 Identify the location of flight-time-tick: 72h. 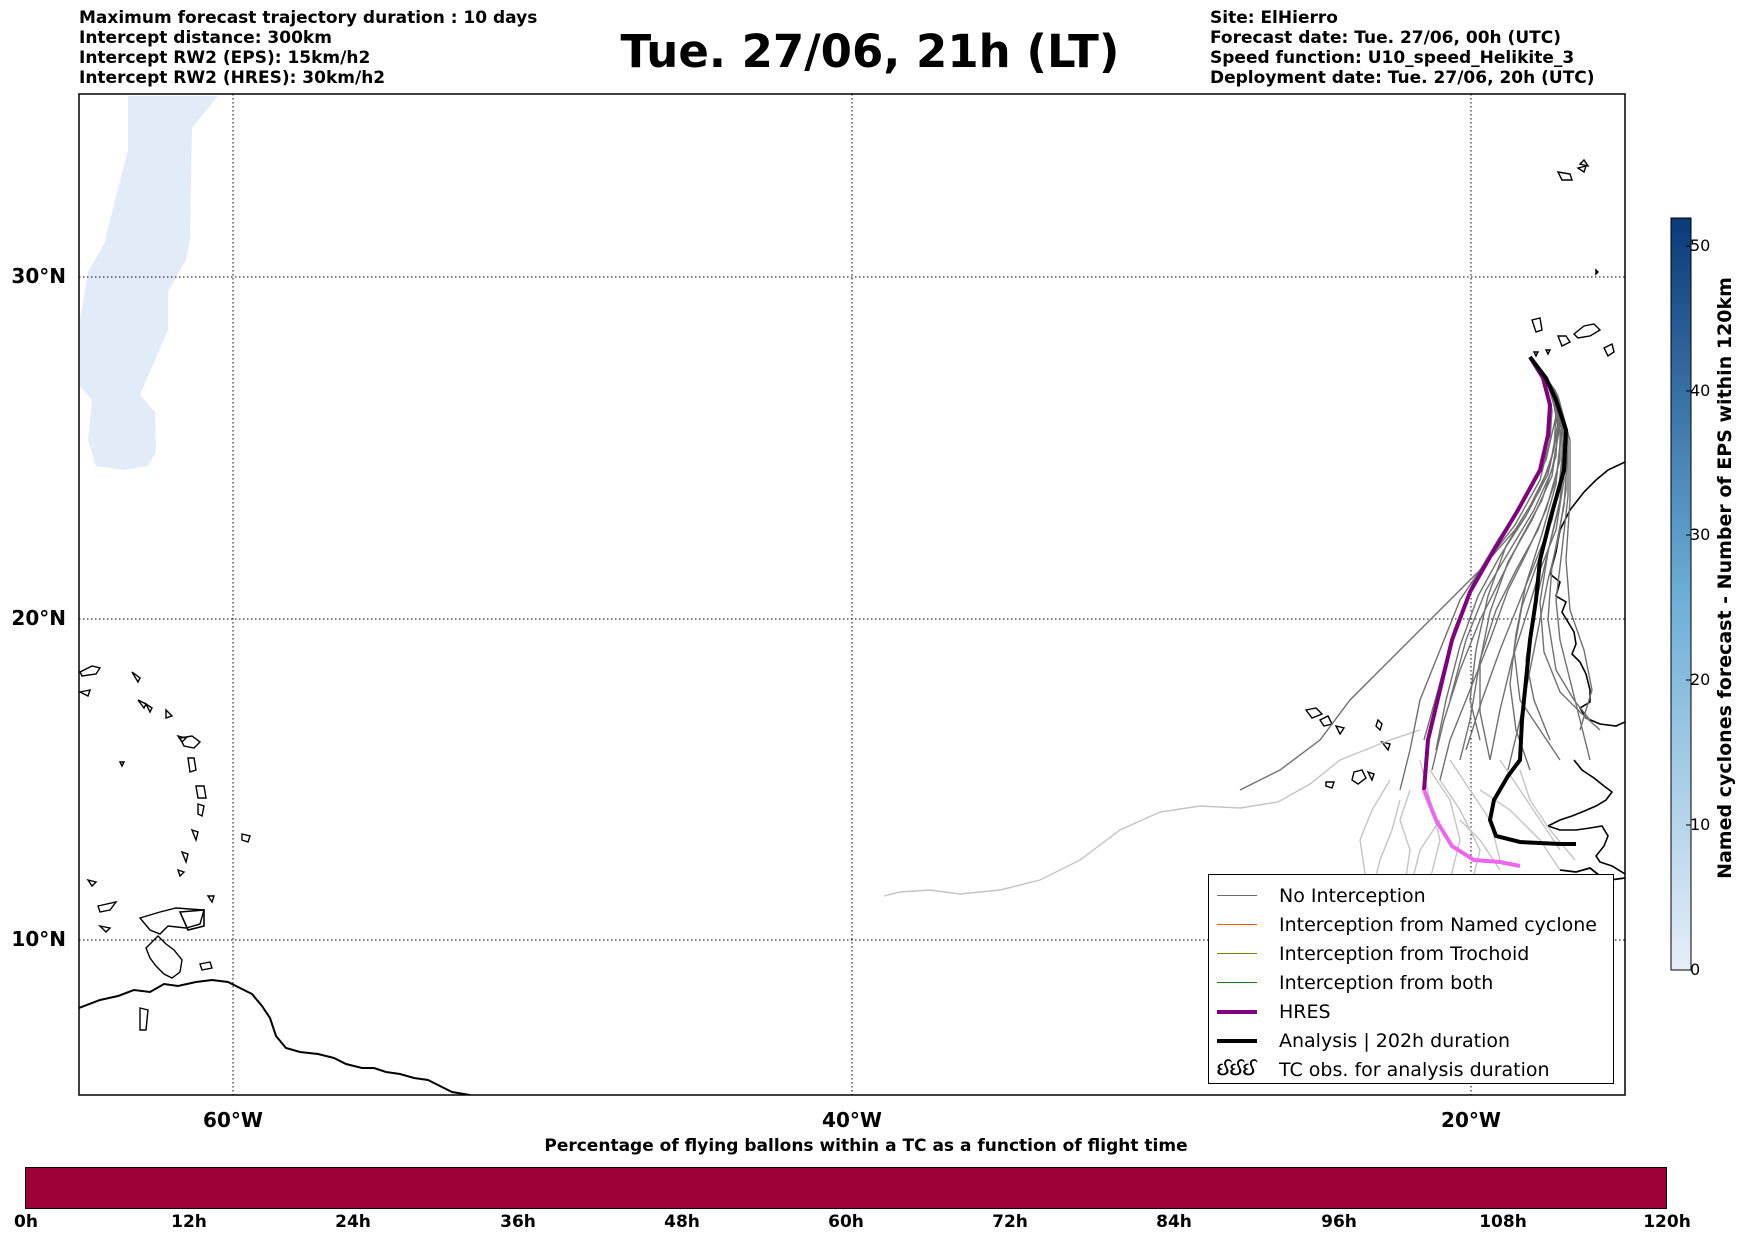
(1010, 1222).